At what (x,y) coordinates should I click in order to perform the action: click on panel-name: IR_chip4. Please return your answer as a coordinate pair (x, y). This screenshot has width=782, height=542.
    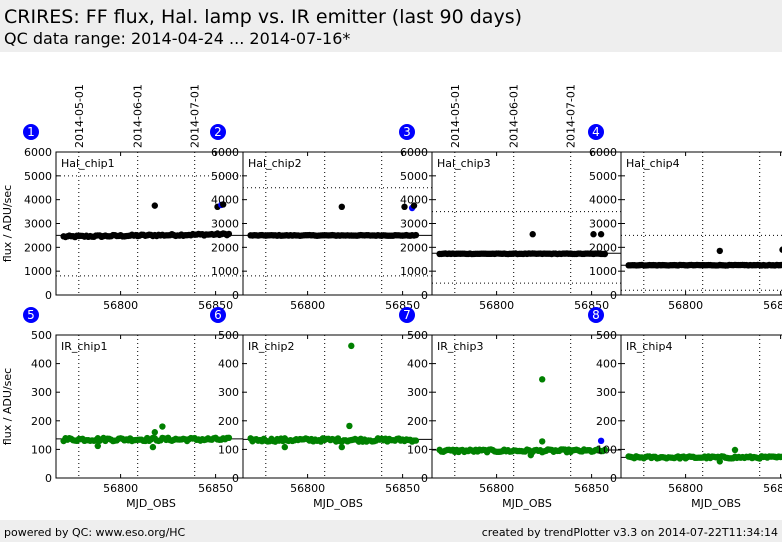
    Looking at the image, I should click on (649, 346).